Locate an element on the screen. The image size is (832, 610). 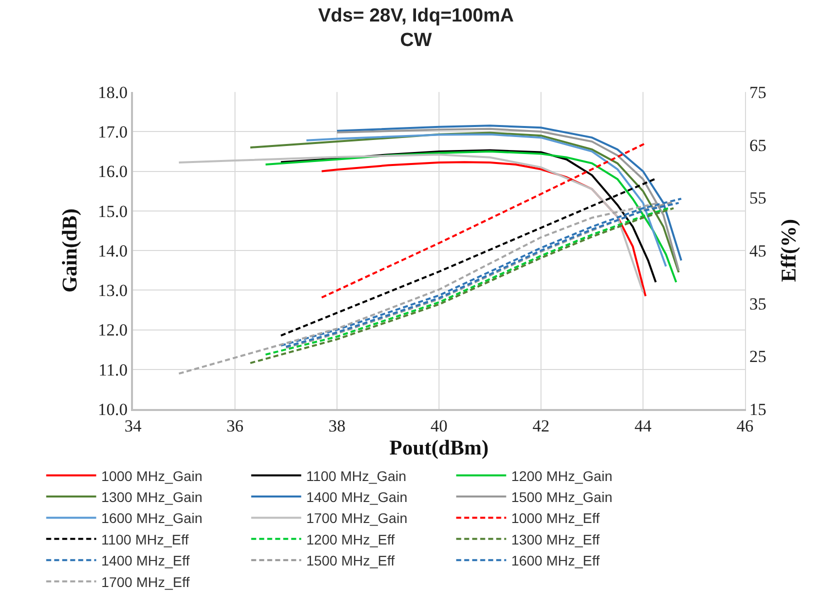
legend-label: 1700 MHz_Eff is located at coordinates (145, 582).